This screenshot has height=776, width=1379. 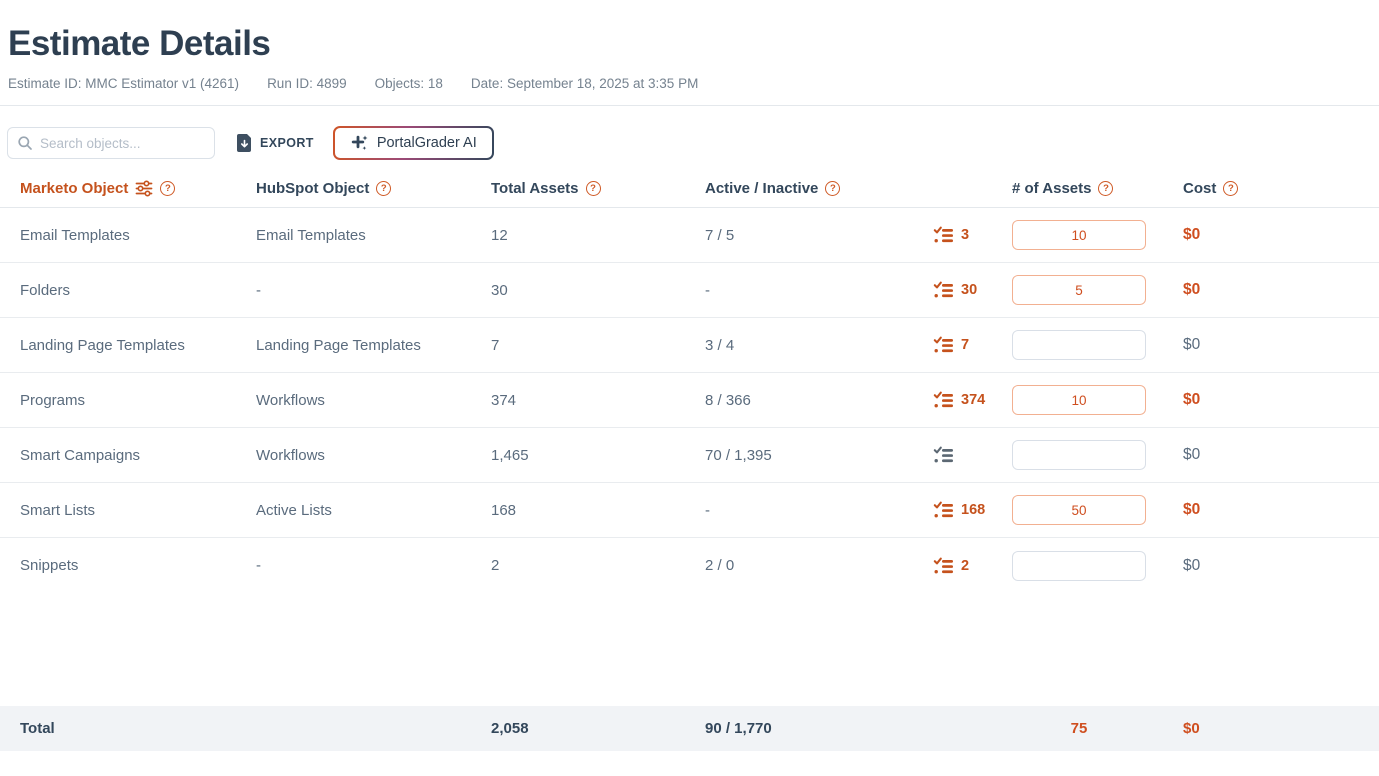 I want to click on column-header-num-assets: # of Assets ?, so click(x=1097, y=188).